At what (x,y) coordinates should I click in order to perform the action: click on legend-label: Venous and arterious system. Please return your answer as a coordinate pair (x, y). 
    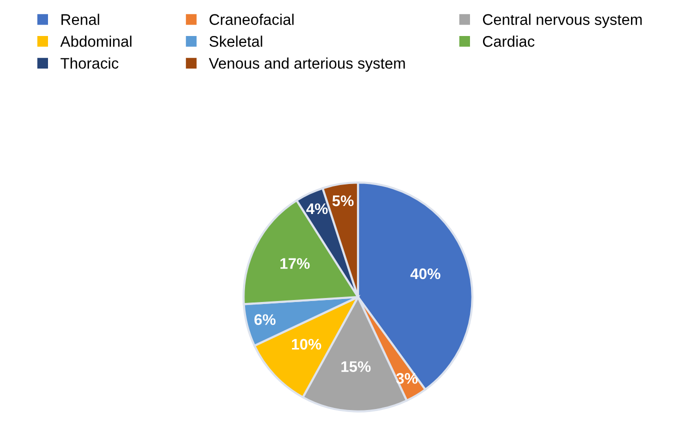
    Looking at the image, I should click on (306, 65).